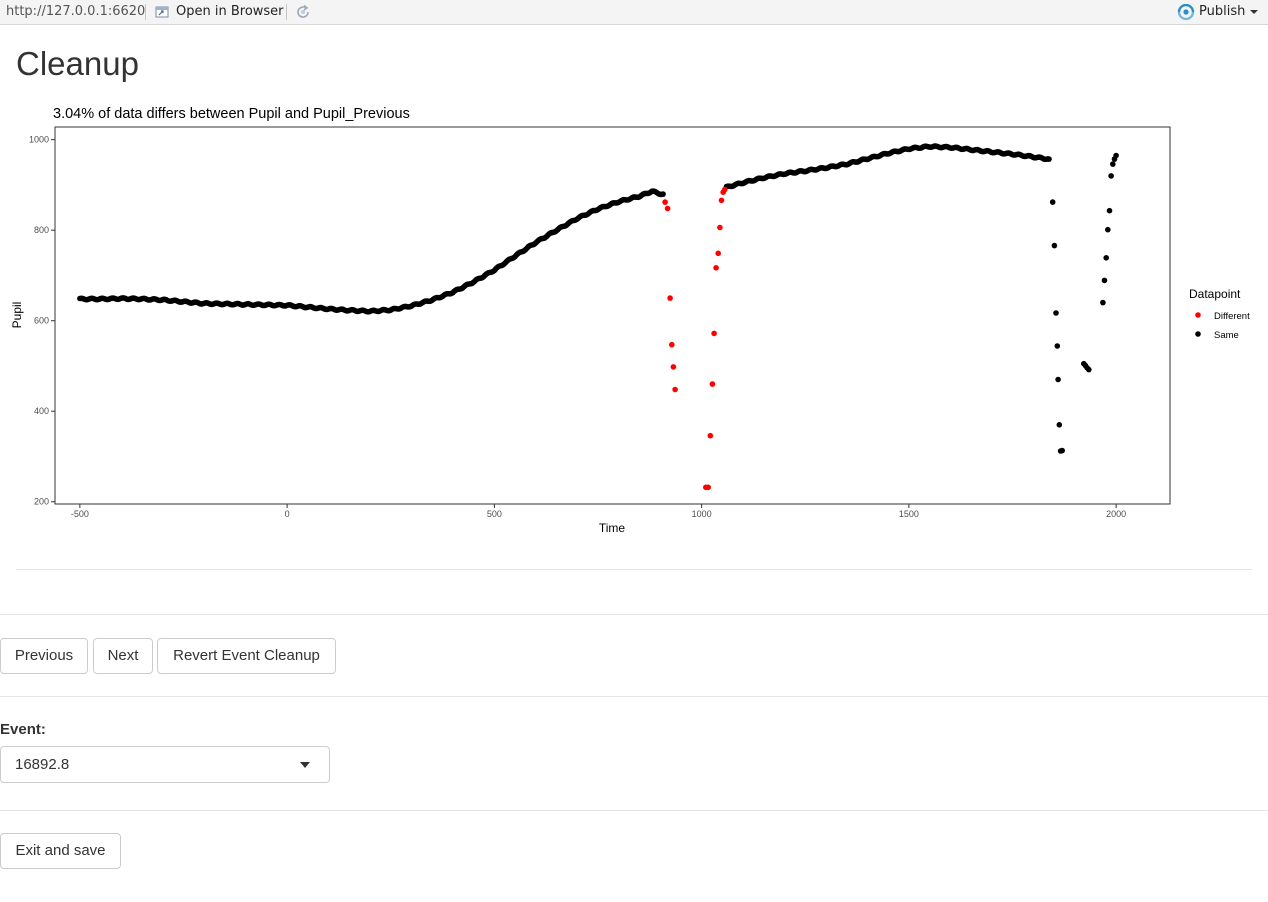  I want to click on legend-label-same: Same, so click(1226, 335).